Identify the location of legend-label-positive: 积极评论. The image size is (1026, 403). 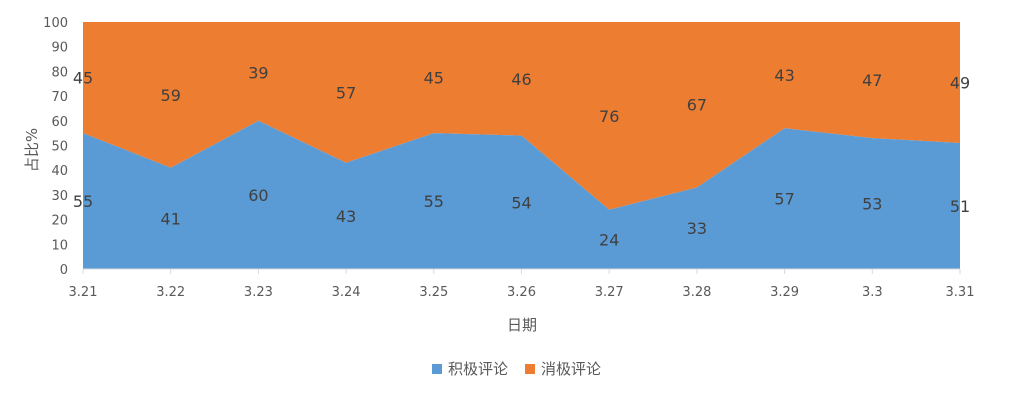
(478, 369).